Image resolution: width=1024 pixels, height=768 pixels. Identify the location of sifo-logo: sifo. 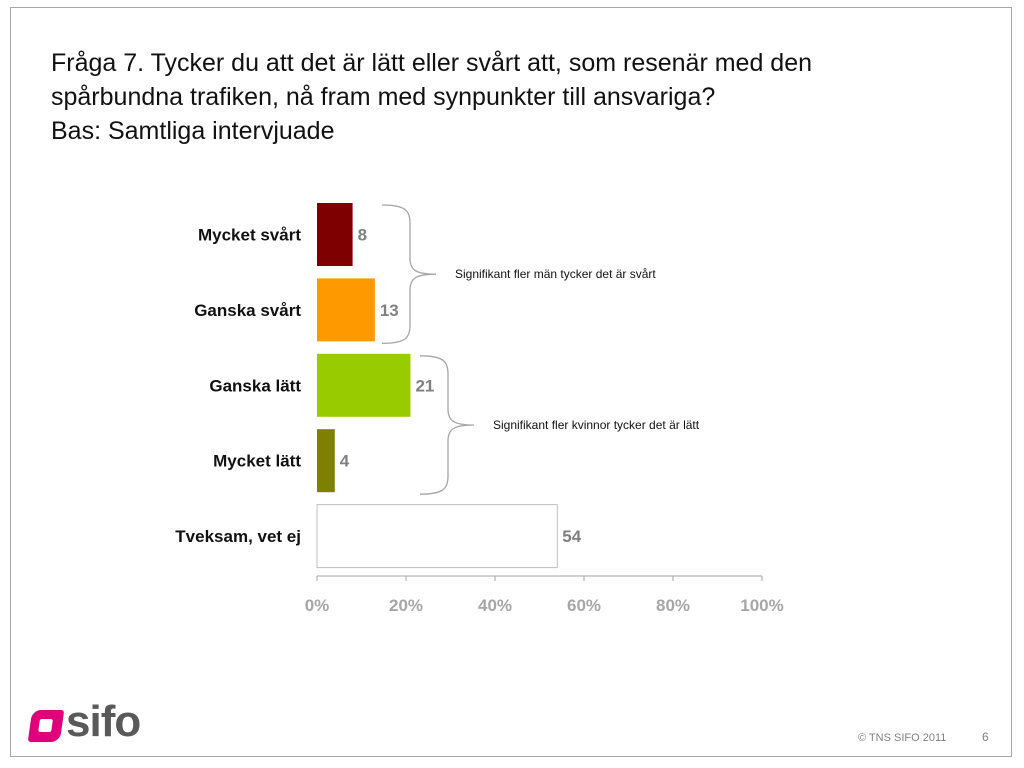
(98, 722).